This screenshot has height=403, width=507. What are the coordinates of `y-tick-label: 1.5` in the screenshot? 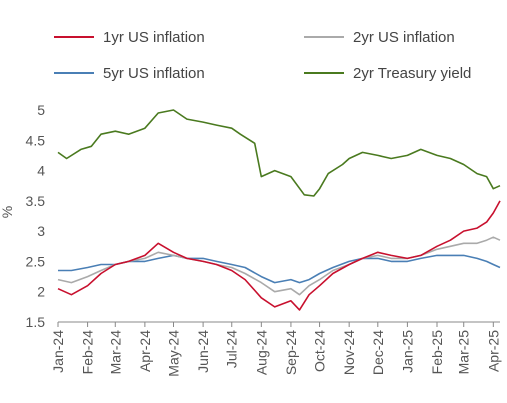 It's located at (36, 322).